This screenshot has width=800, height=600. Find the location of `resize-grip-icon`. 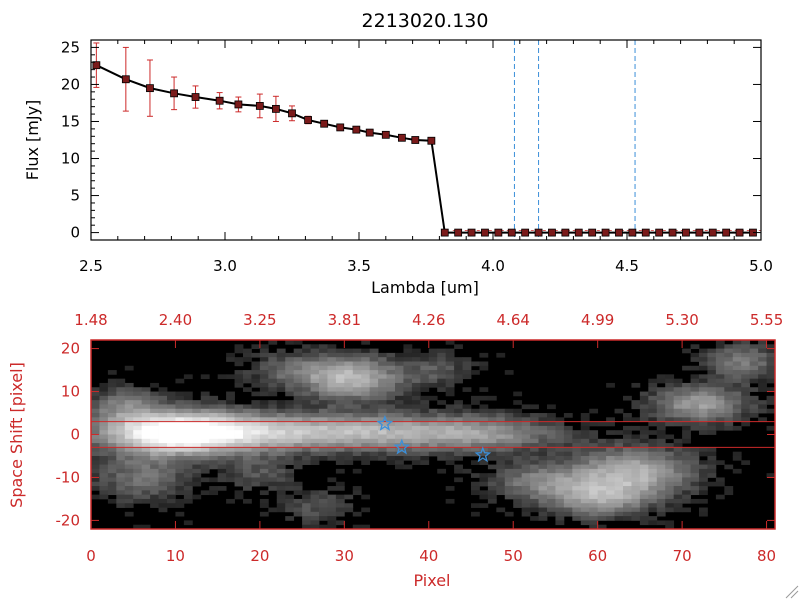

resize-grip-icon is located at coordinates (792, 592).